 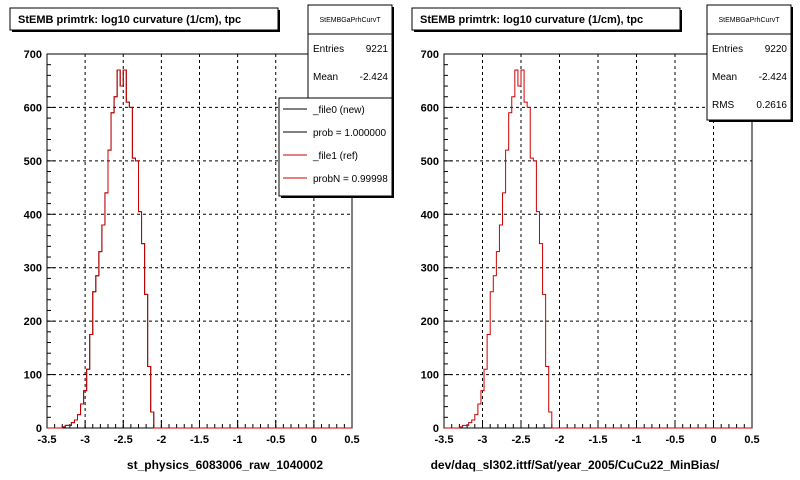 What do you see at coordinates (723, 105) in the screenshot?
I see `stats-label: RMS` at bounding box center [723, 105].